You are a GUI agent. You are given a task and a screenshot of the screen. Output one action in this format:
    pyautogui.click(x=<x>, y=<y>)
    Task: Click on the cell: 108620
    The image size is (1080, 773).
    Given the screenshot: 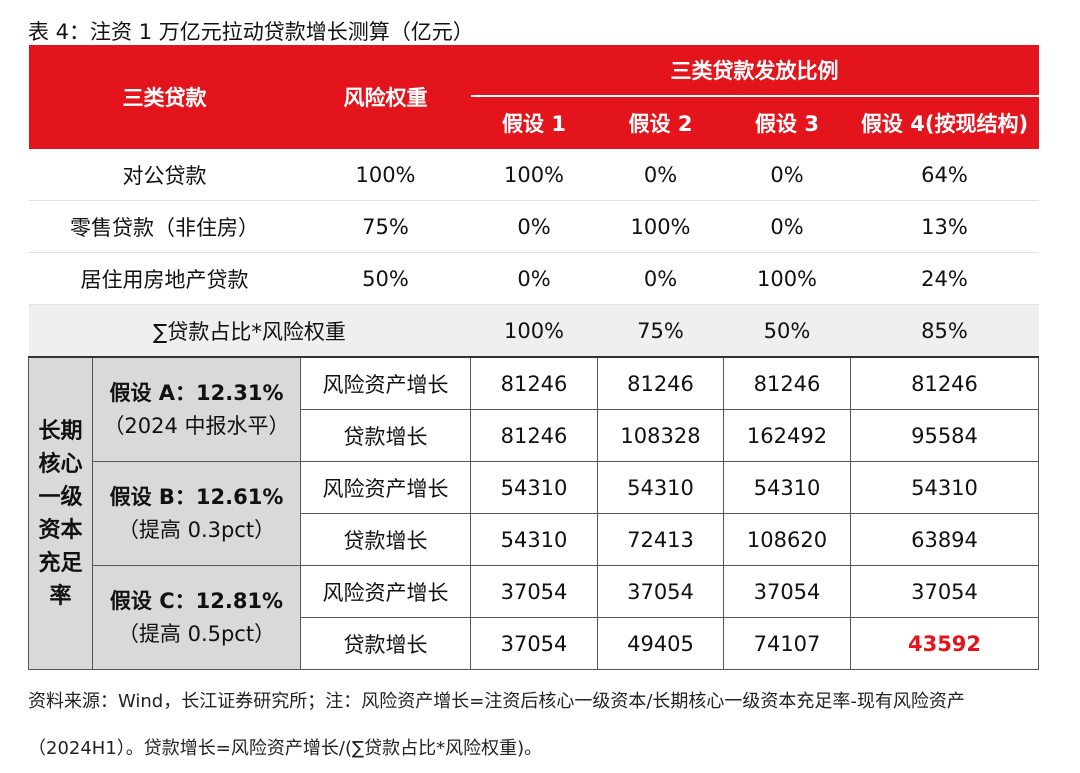 What is the action you would take?
    pyautogui.click(x=787, y=539)
    